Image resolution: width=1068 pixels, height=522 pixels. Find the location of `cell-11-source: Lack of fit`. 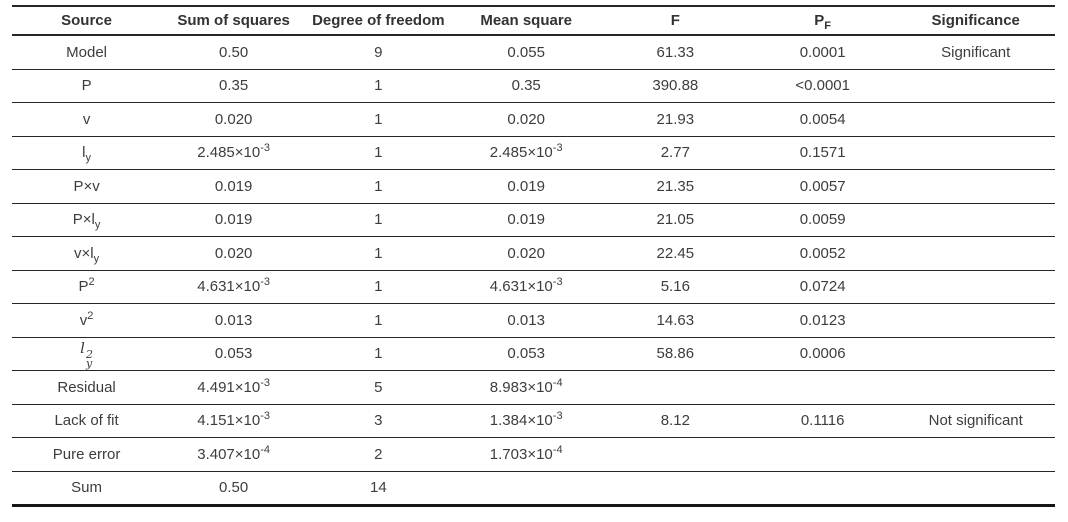

cell-11-source: Lack of fit is located at coordinates (87, 421).